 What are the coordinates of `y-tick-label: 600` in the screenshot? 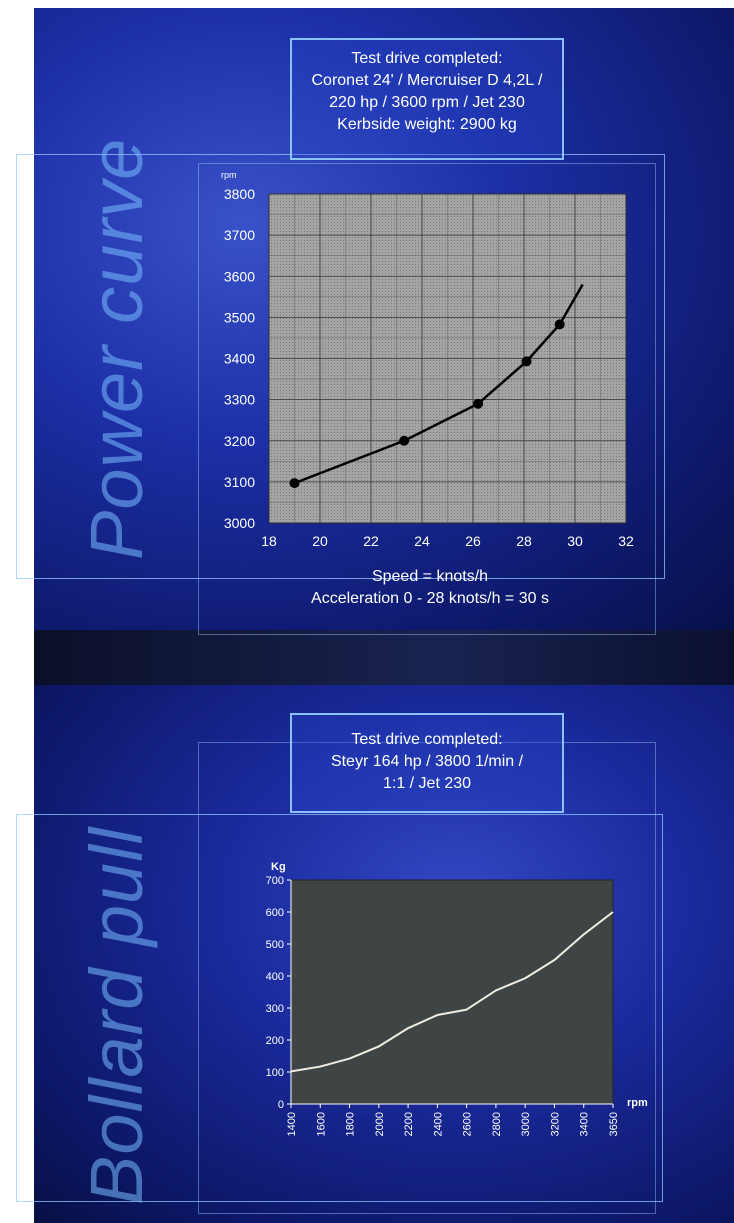 It's located at (275, 913).